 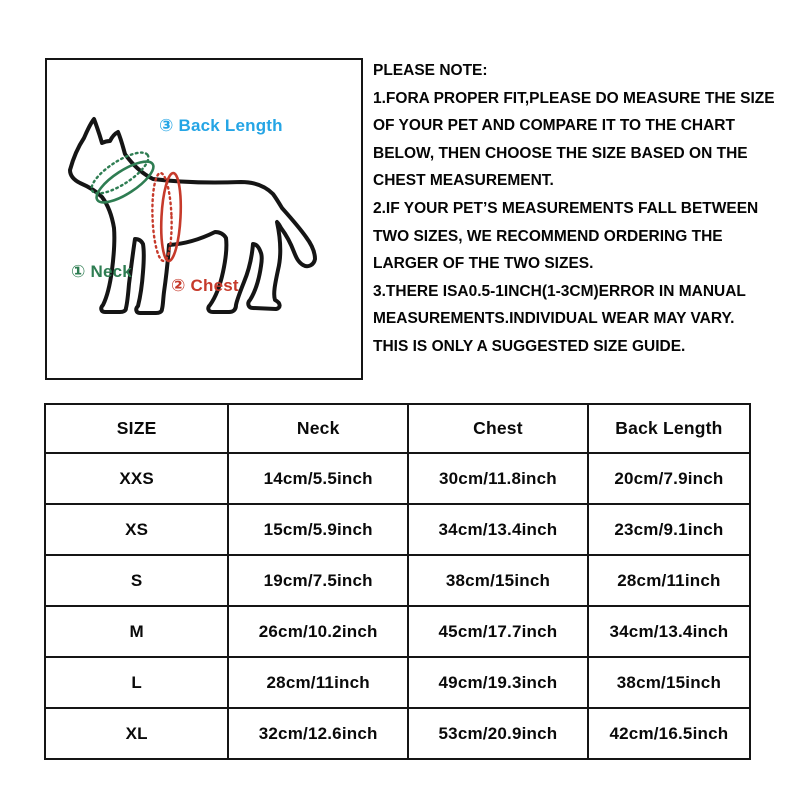 I want to click on cell-chest: 45cm/17.7inch, so click(x=498, y=631).